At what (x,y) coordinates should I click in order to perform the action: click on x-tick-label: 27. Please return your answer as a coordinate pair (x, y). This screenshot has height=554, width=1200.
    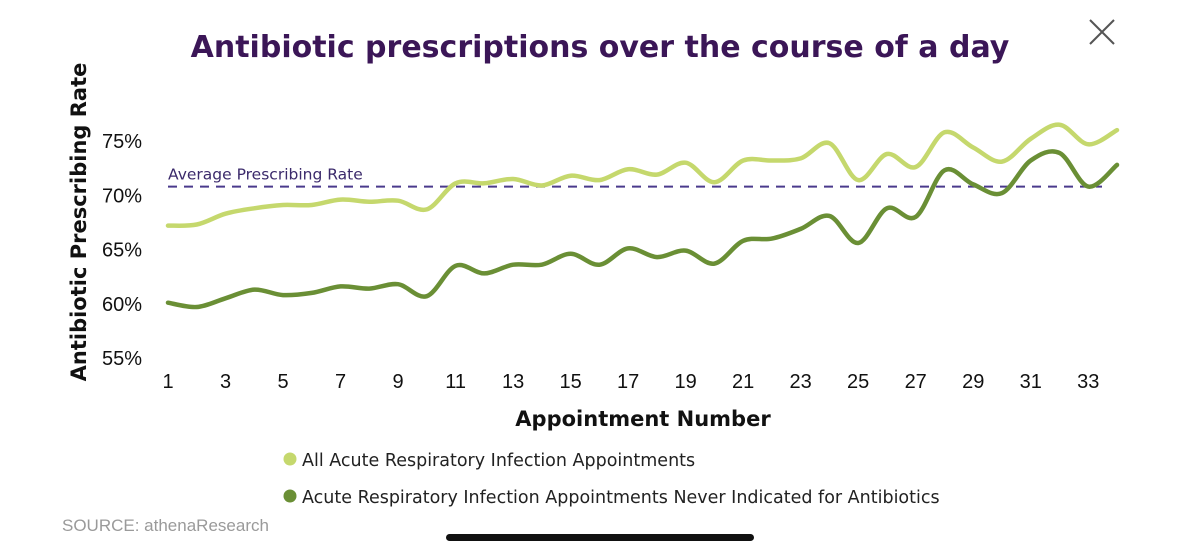
    Looking at the image, I should click on (916, 382).